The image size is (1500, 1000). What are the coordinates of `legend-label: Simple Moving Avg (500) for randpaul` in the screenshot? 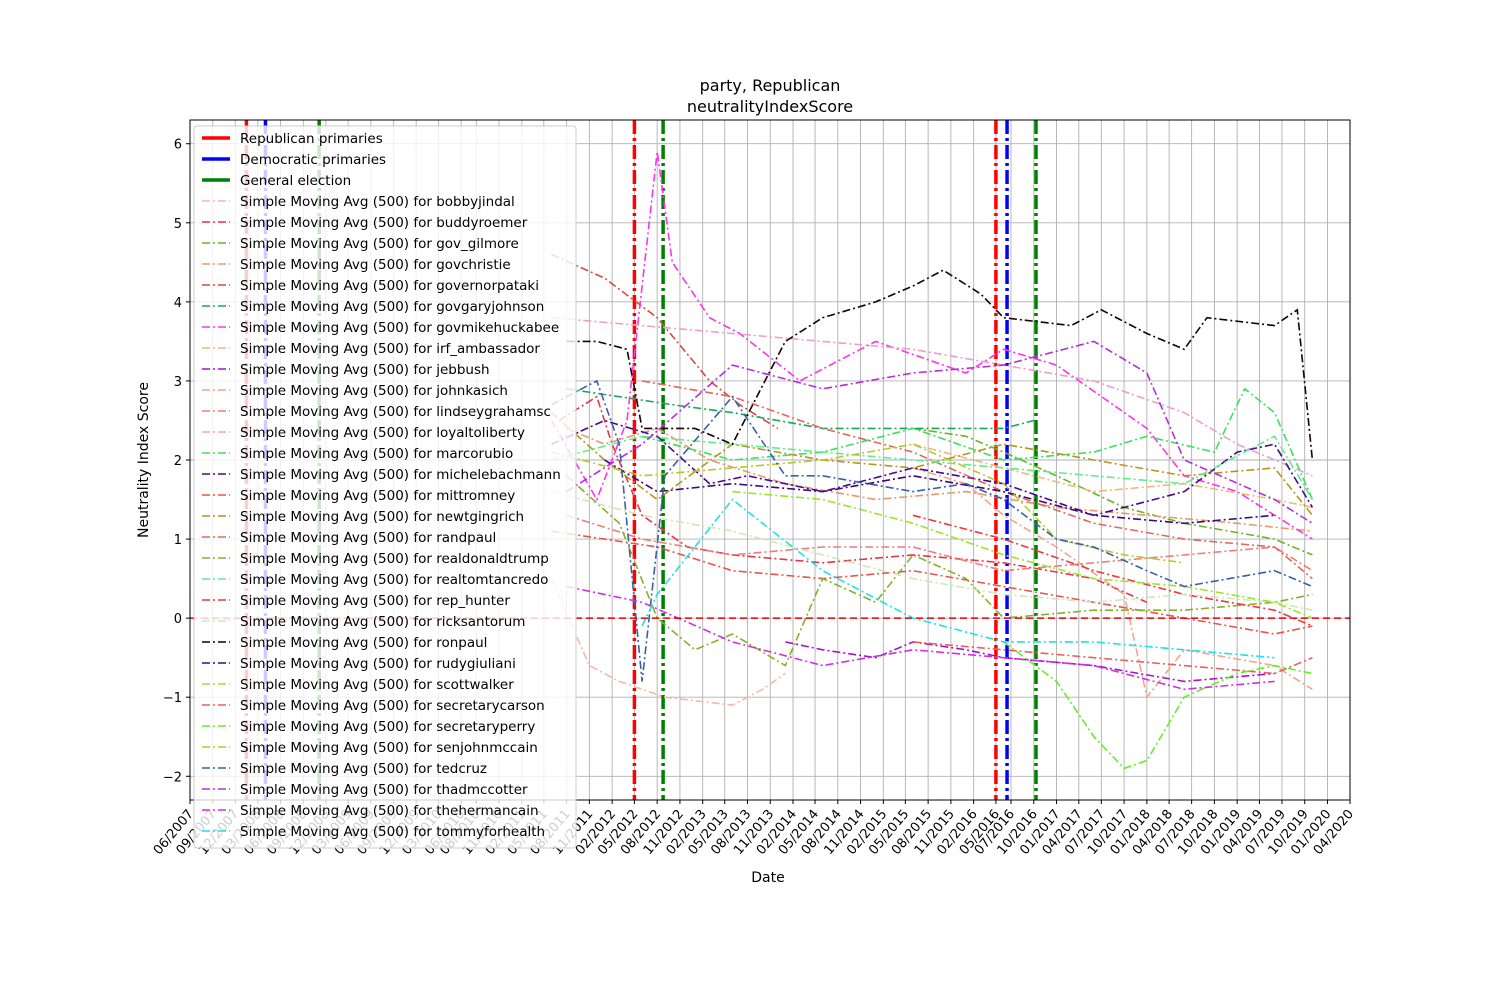 It's located at (368, 538).